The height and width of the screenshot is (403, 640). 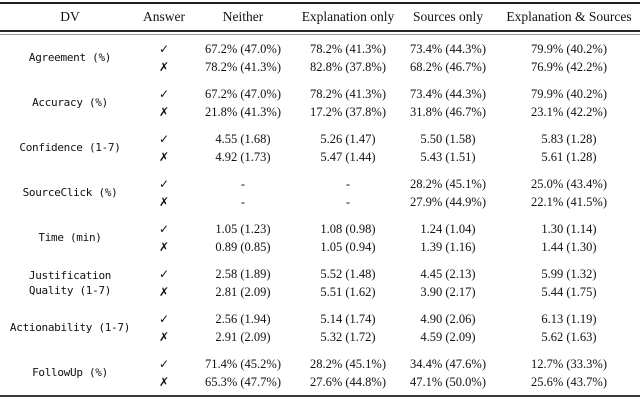 I want to click on value-cell: 34.4% (47.6%), so click(x=448, y=363).